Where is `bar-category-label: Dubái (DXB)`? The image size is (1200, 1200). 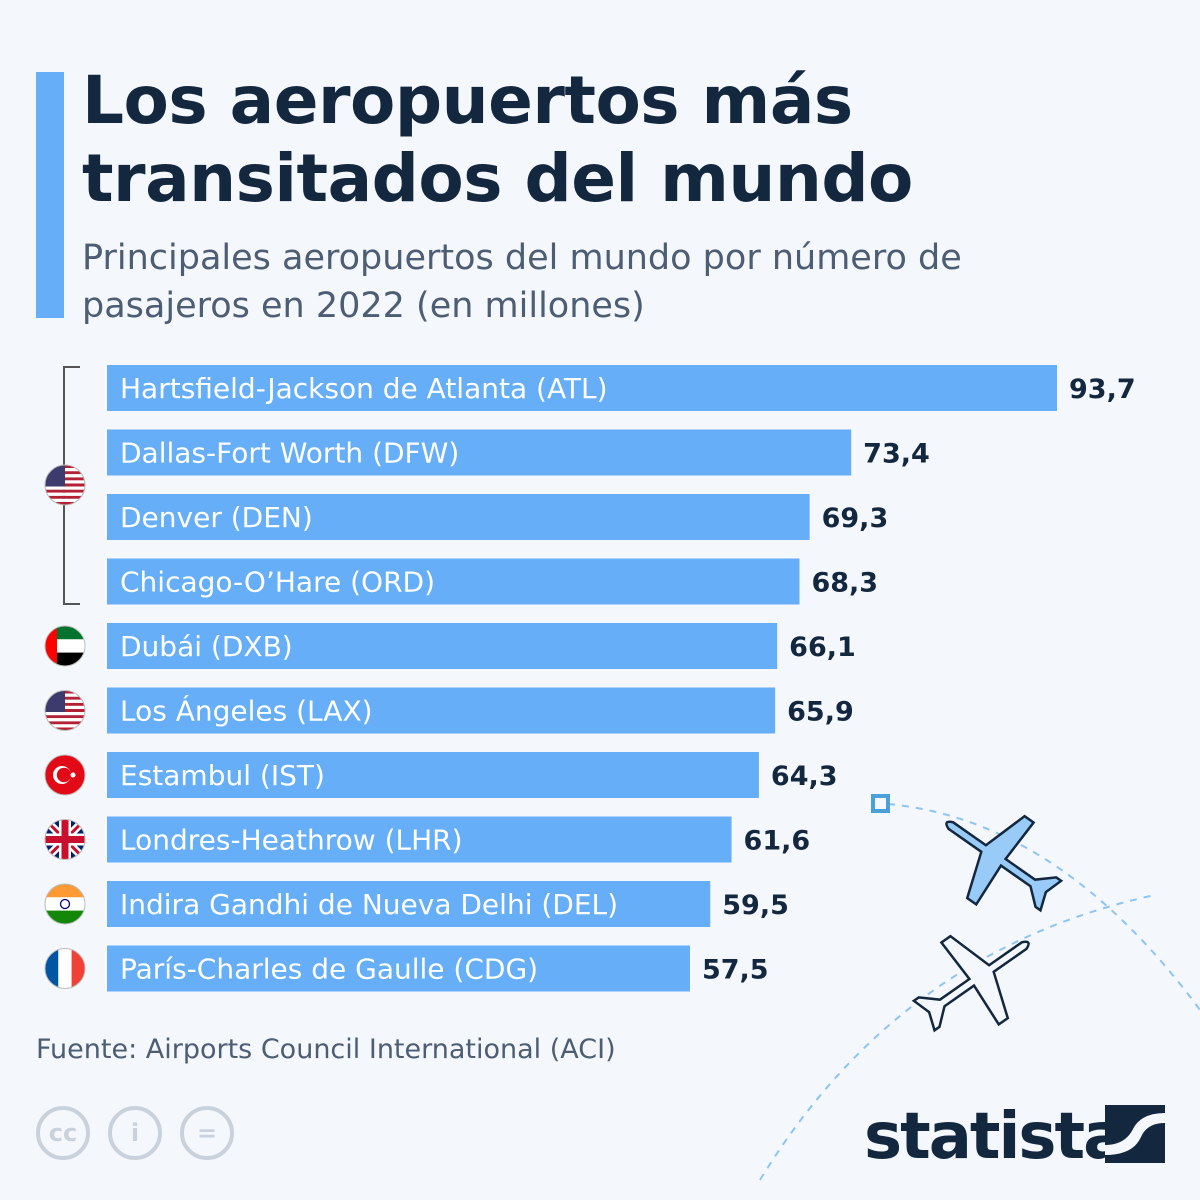 bar-category-label: Dubái (DXB) is located at coordinates (206, 646).